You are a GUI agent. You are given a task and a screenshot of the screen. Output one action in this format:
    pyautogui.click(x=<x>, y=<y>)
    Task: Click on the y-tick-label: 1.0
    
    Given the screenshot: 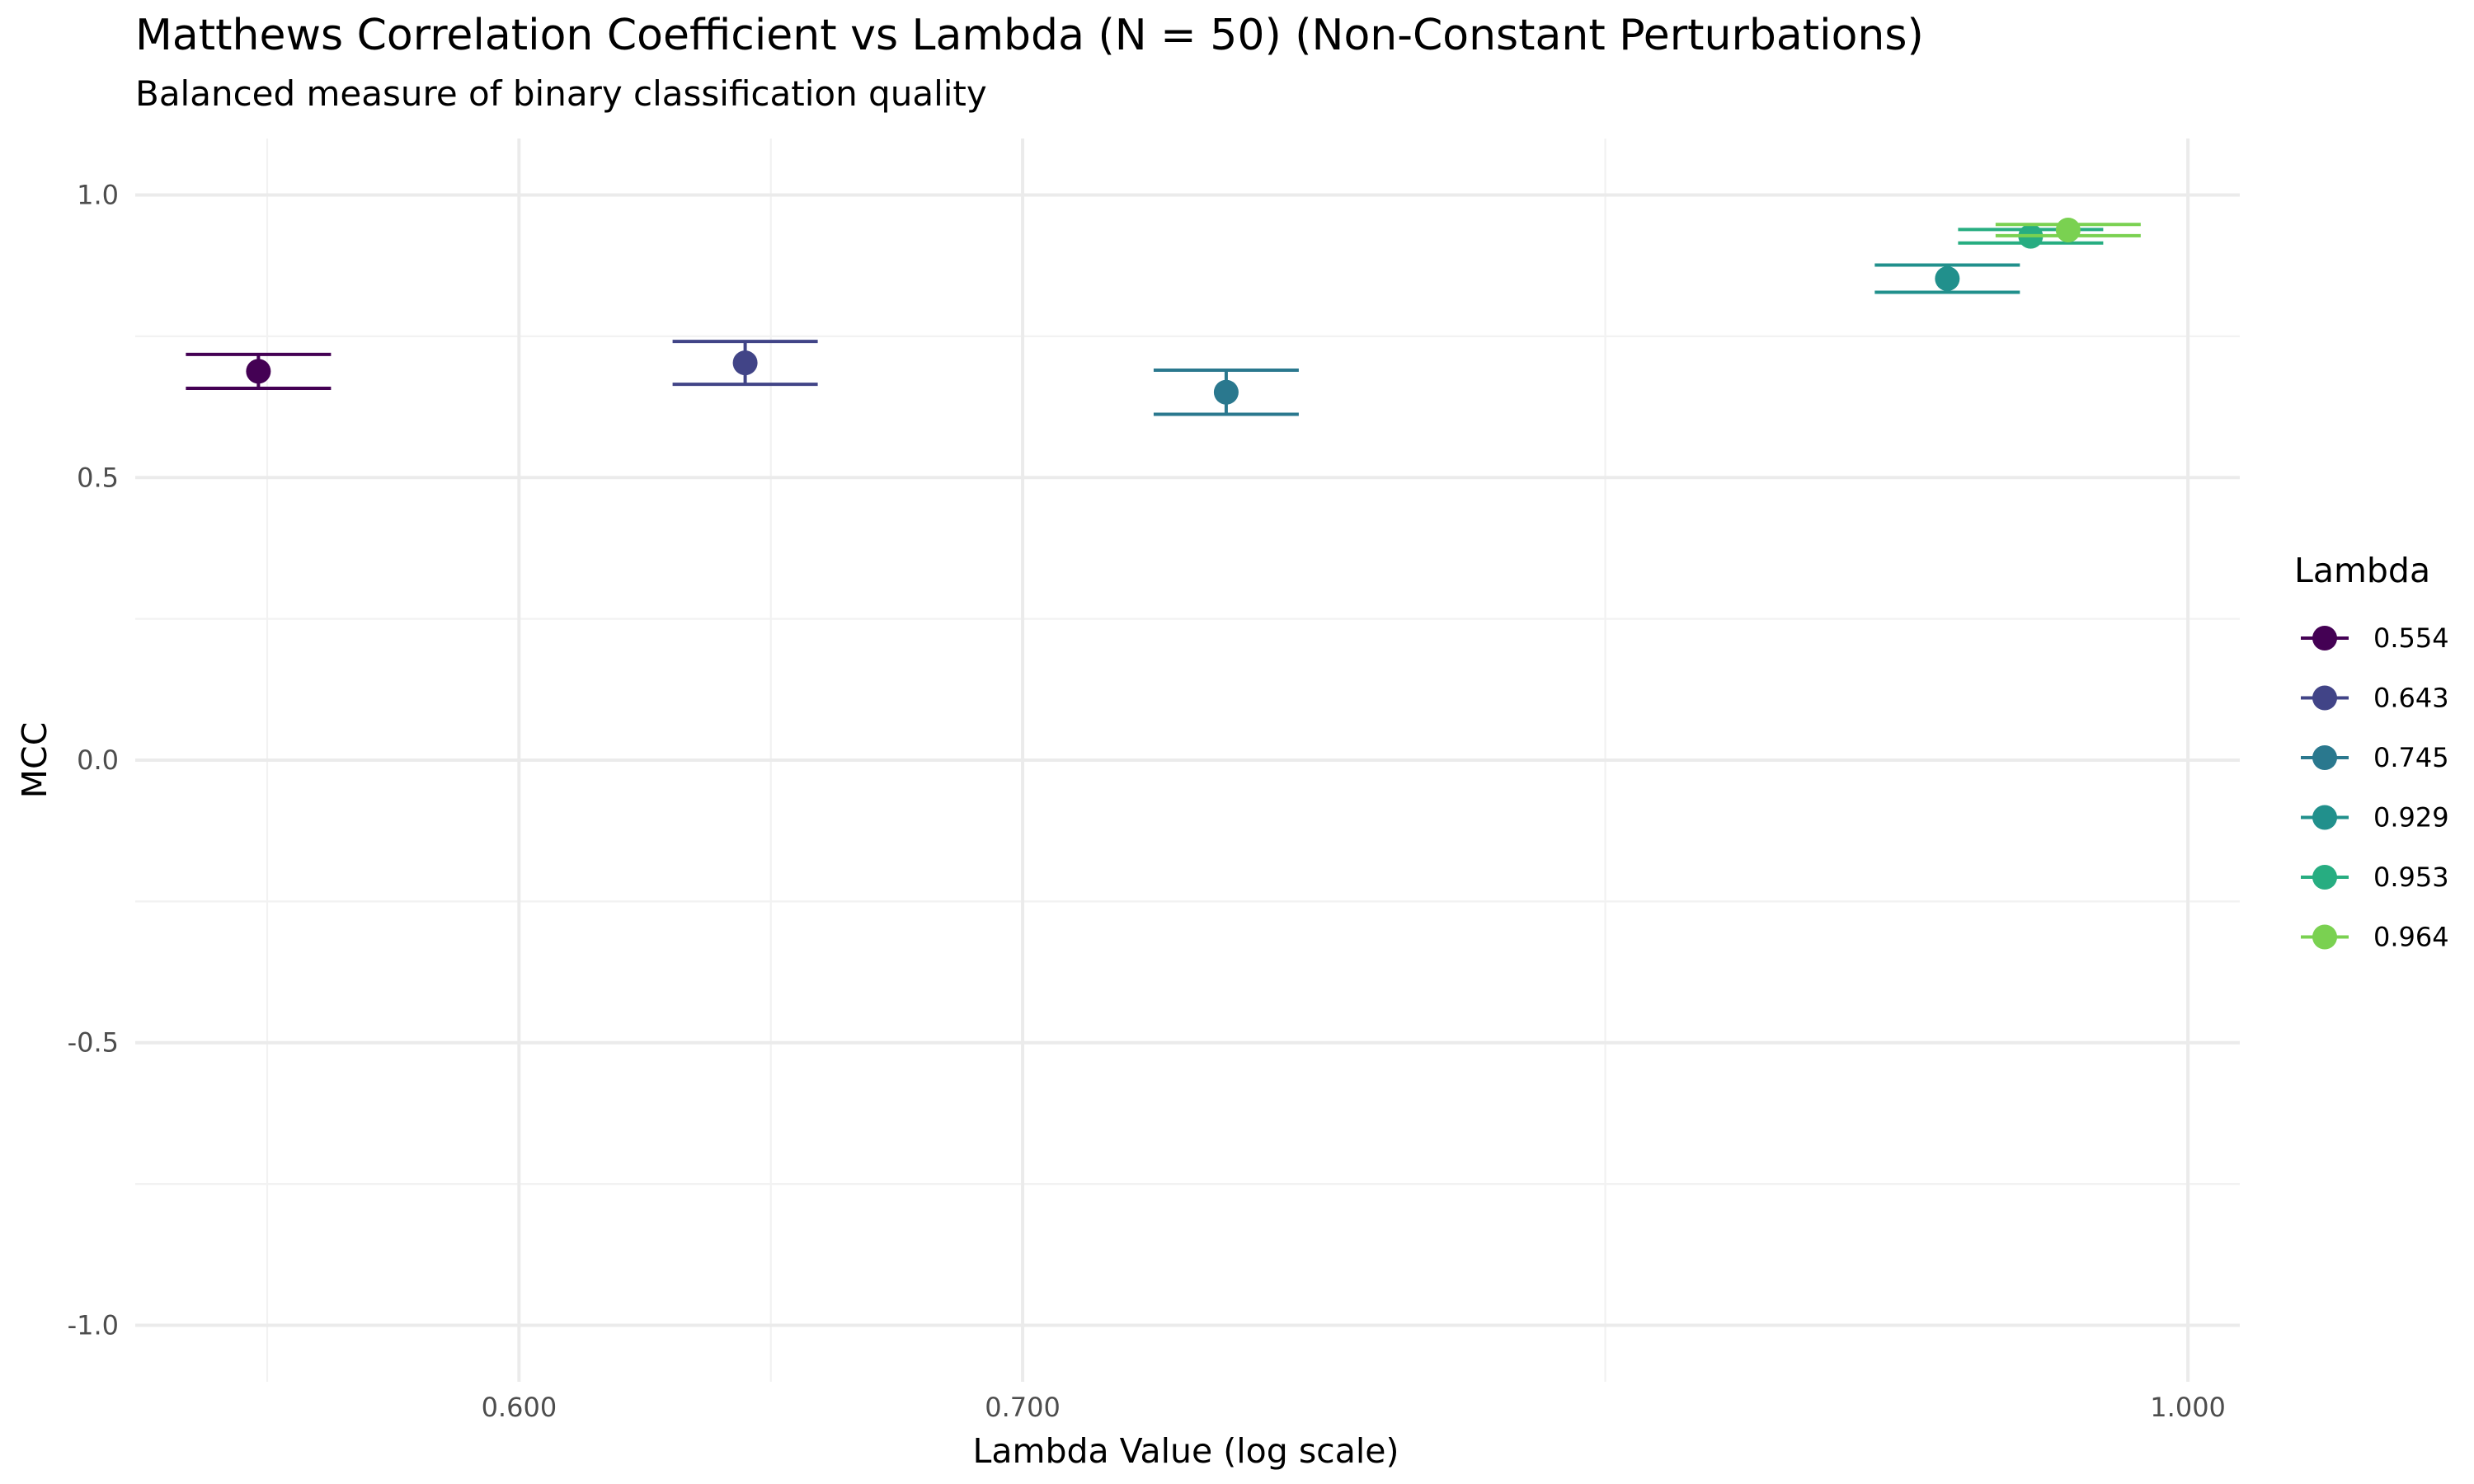 What is the action you would take?
    pyautogui.click(x=98, y=195)
    